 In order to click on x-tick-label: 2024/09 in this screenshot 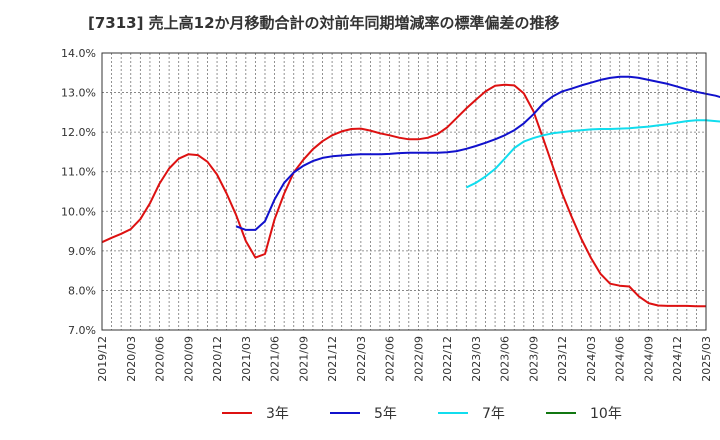, I will do `click(648, 359)`.